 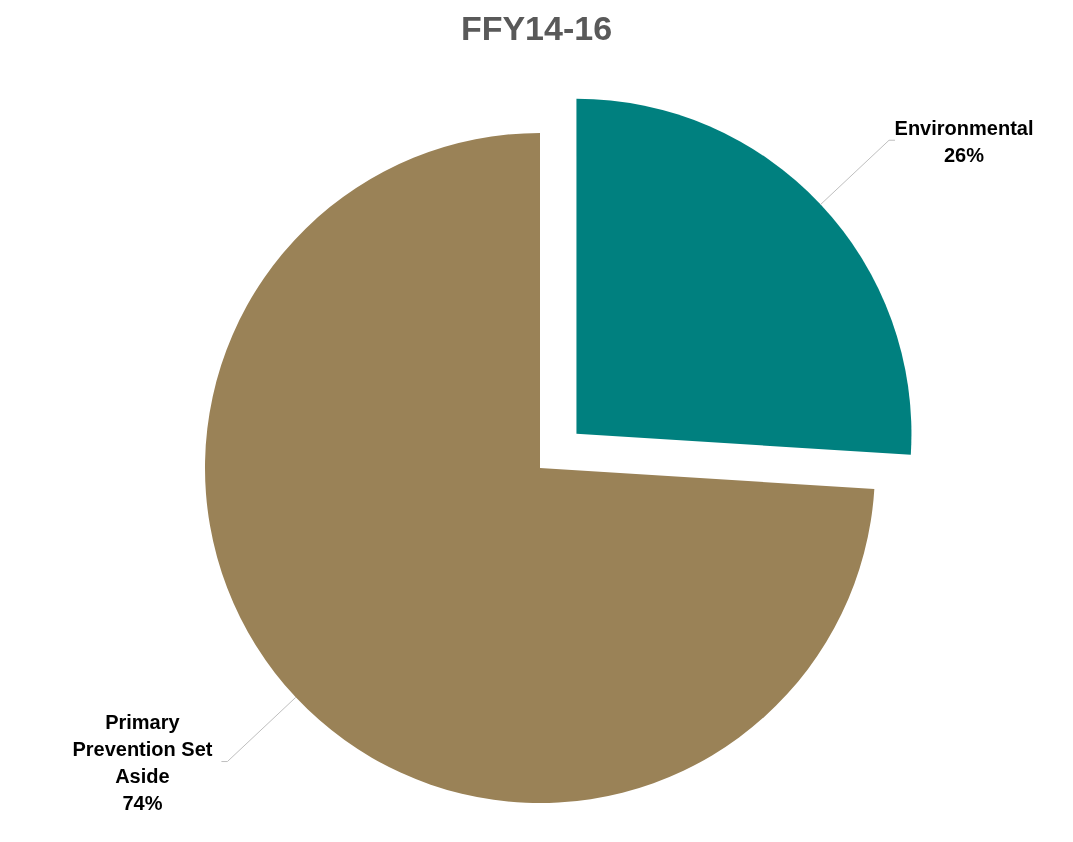 What do you see at coordinates (536, 28) in the screenshot?
I see `chart-title: FFY14-16` at bounding box center [536, 28].